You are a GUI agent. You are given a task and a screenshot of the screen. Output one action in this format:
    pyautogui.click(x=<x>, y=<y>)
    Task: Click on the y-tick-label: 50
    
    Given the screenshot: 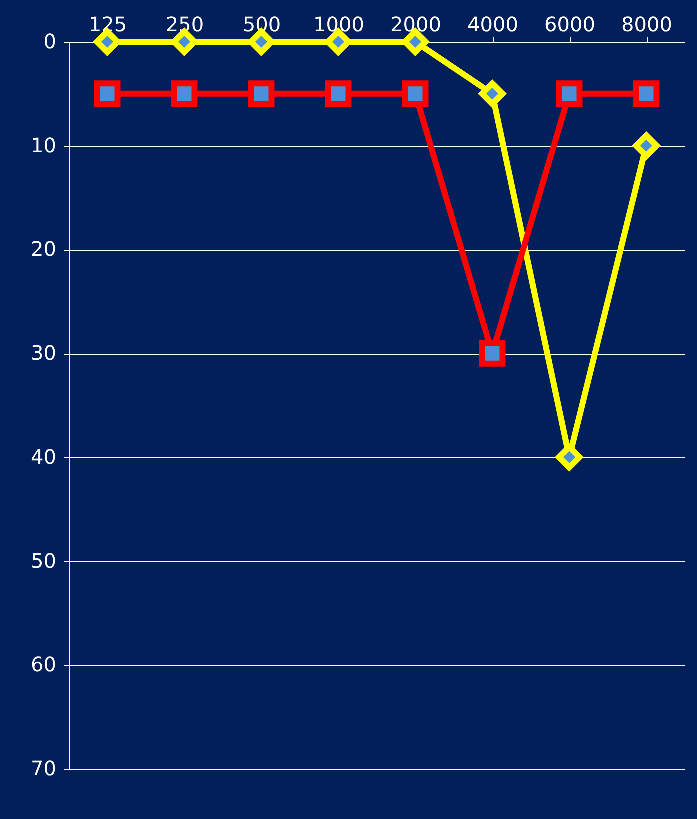 What is the action you would take?
    pyautogui.click(x=43, y=560)
    